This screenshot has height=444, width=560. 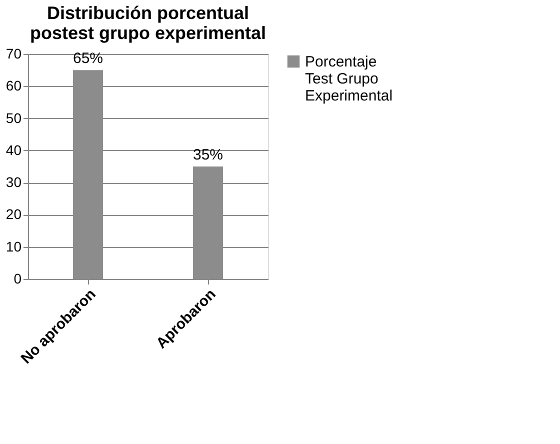 I want to click on legend-label: Porcentaje Test Grupo Experimental, so click(x=349, y=79).